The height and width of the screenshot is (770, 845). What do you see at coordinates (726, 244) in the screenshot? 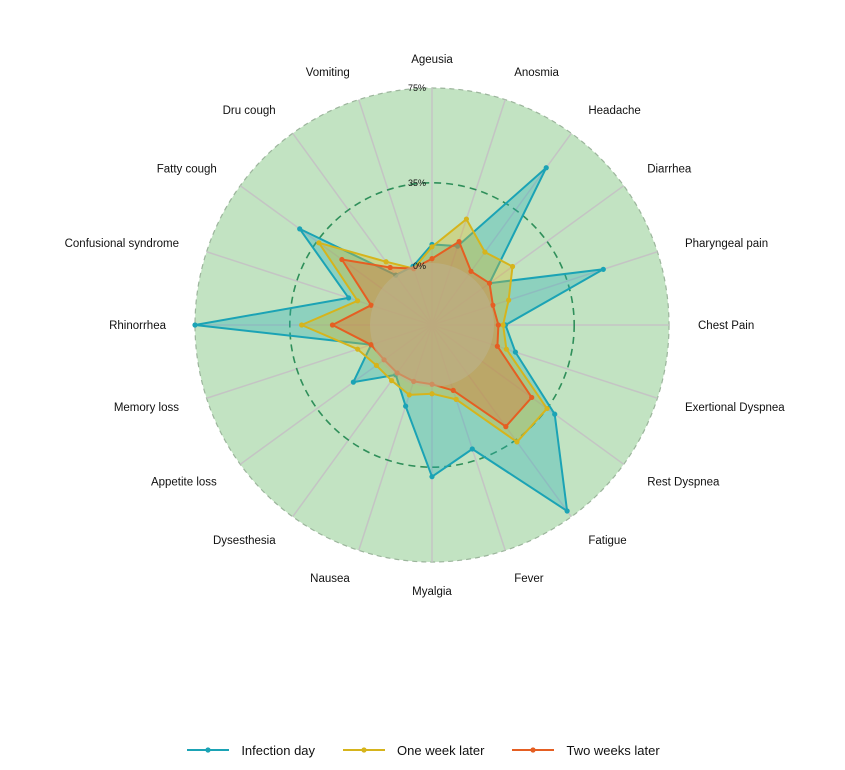
I see `category-label: Pharyngeal pain` at bounding box center [726, 244].